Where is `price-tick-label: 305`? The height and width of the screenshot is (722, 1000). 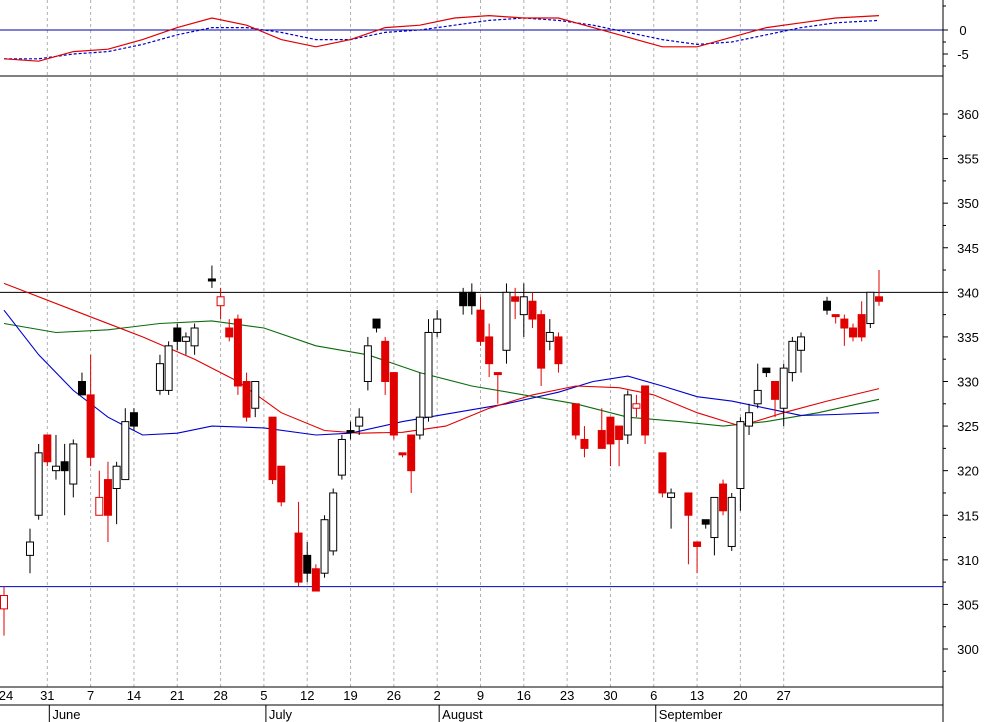 price-tick-label: 305 is located at coordinates (968, 604).